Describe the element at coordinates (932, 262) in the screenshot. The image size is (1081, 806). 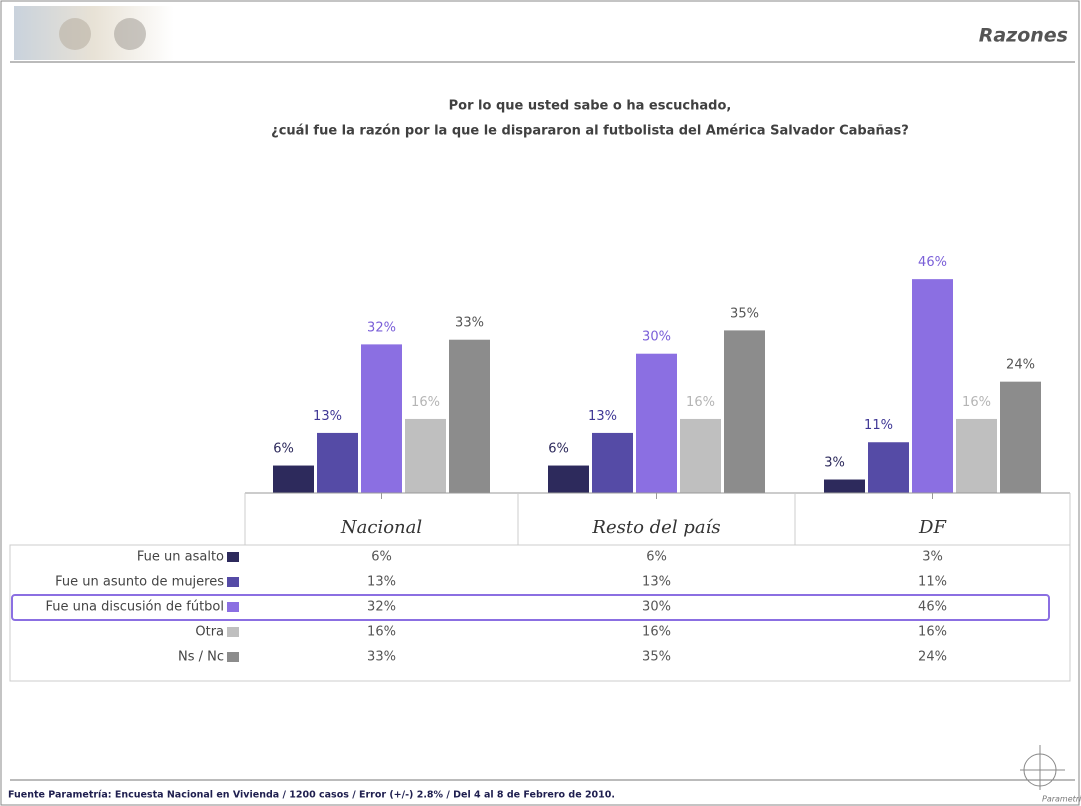
I see `value-label: 46%` at that location.